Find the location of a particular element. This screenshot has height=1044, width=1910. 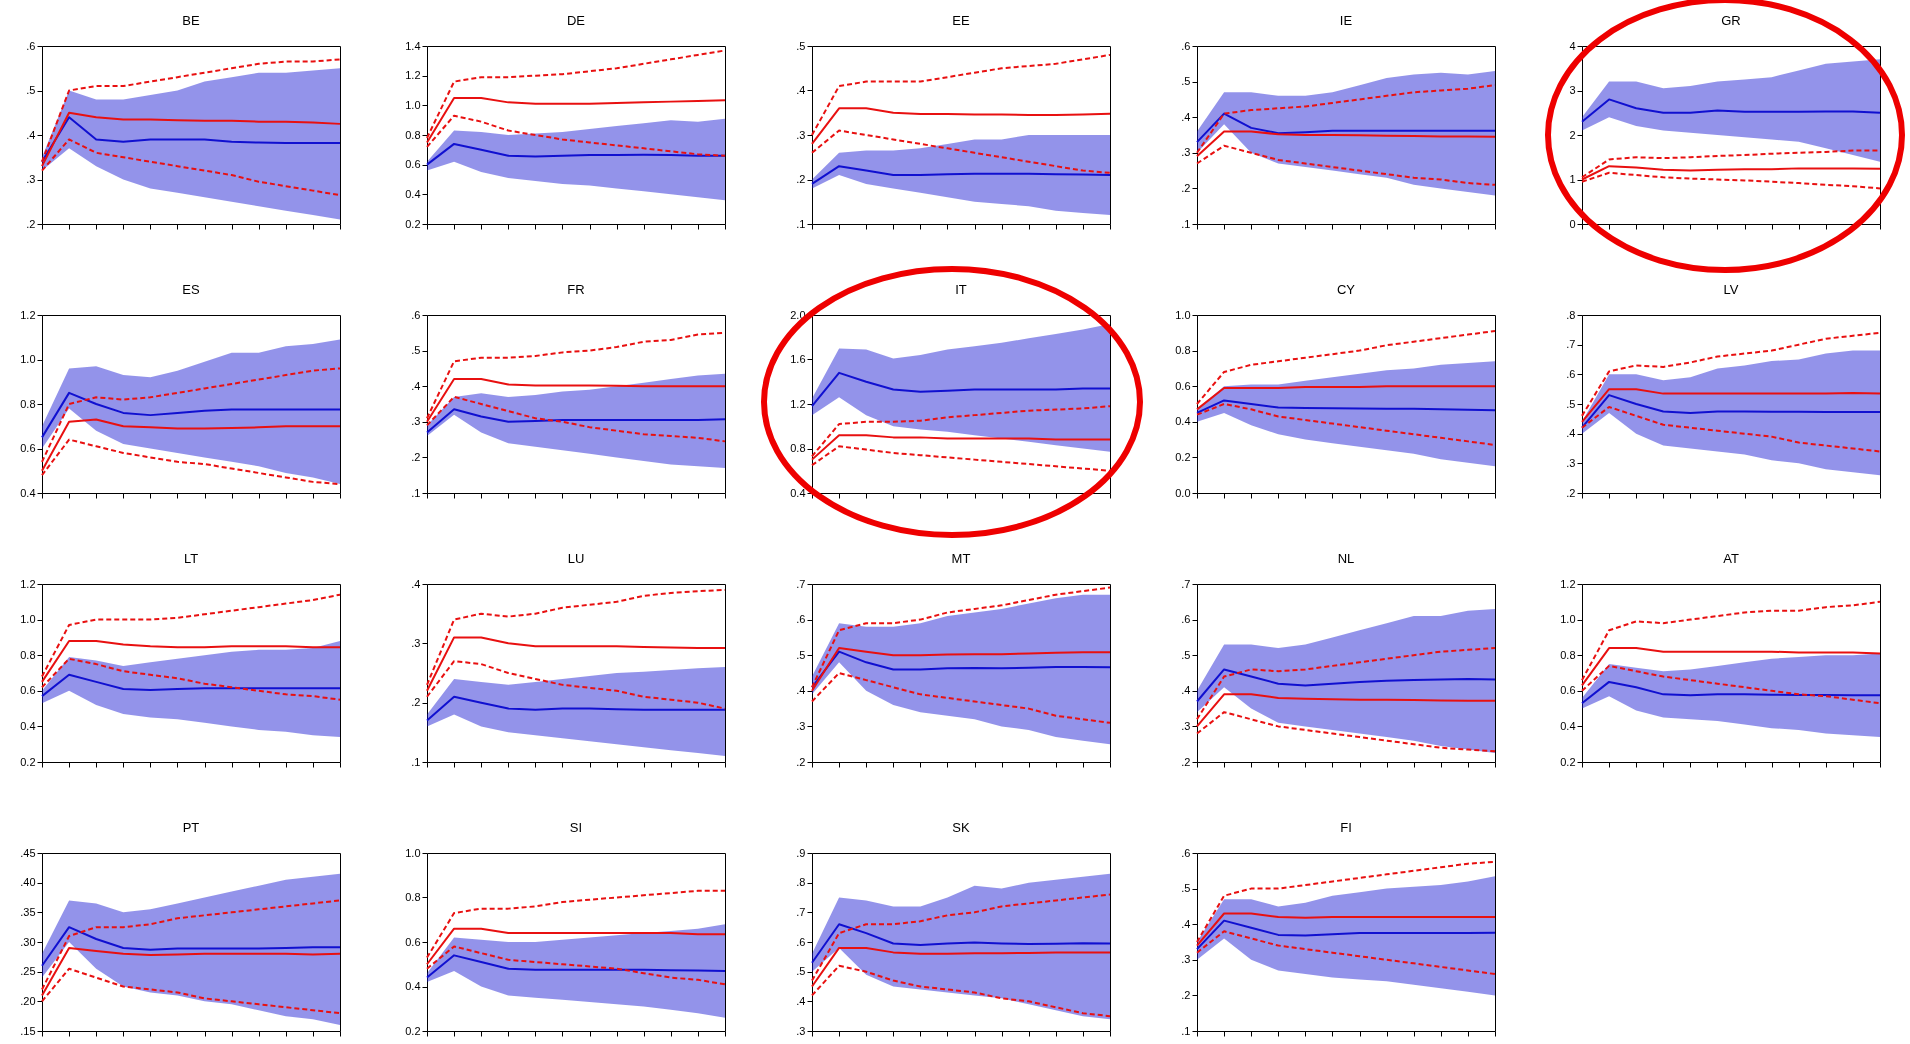

y-tick-label: .40 is located at coordinates (28, 882).